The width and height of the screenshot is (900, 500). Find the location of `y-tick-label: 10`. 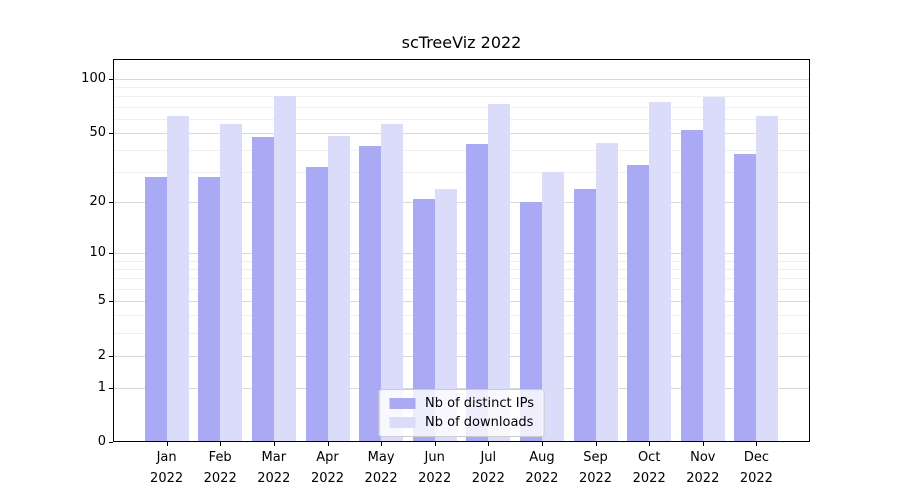

y-tick-label: 10 is located at coordinates (97, 253).